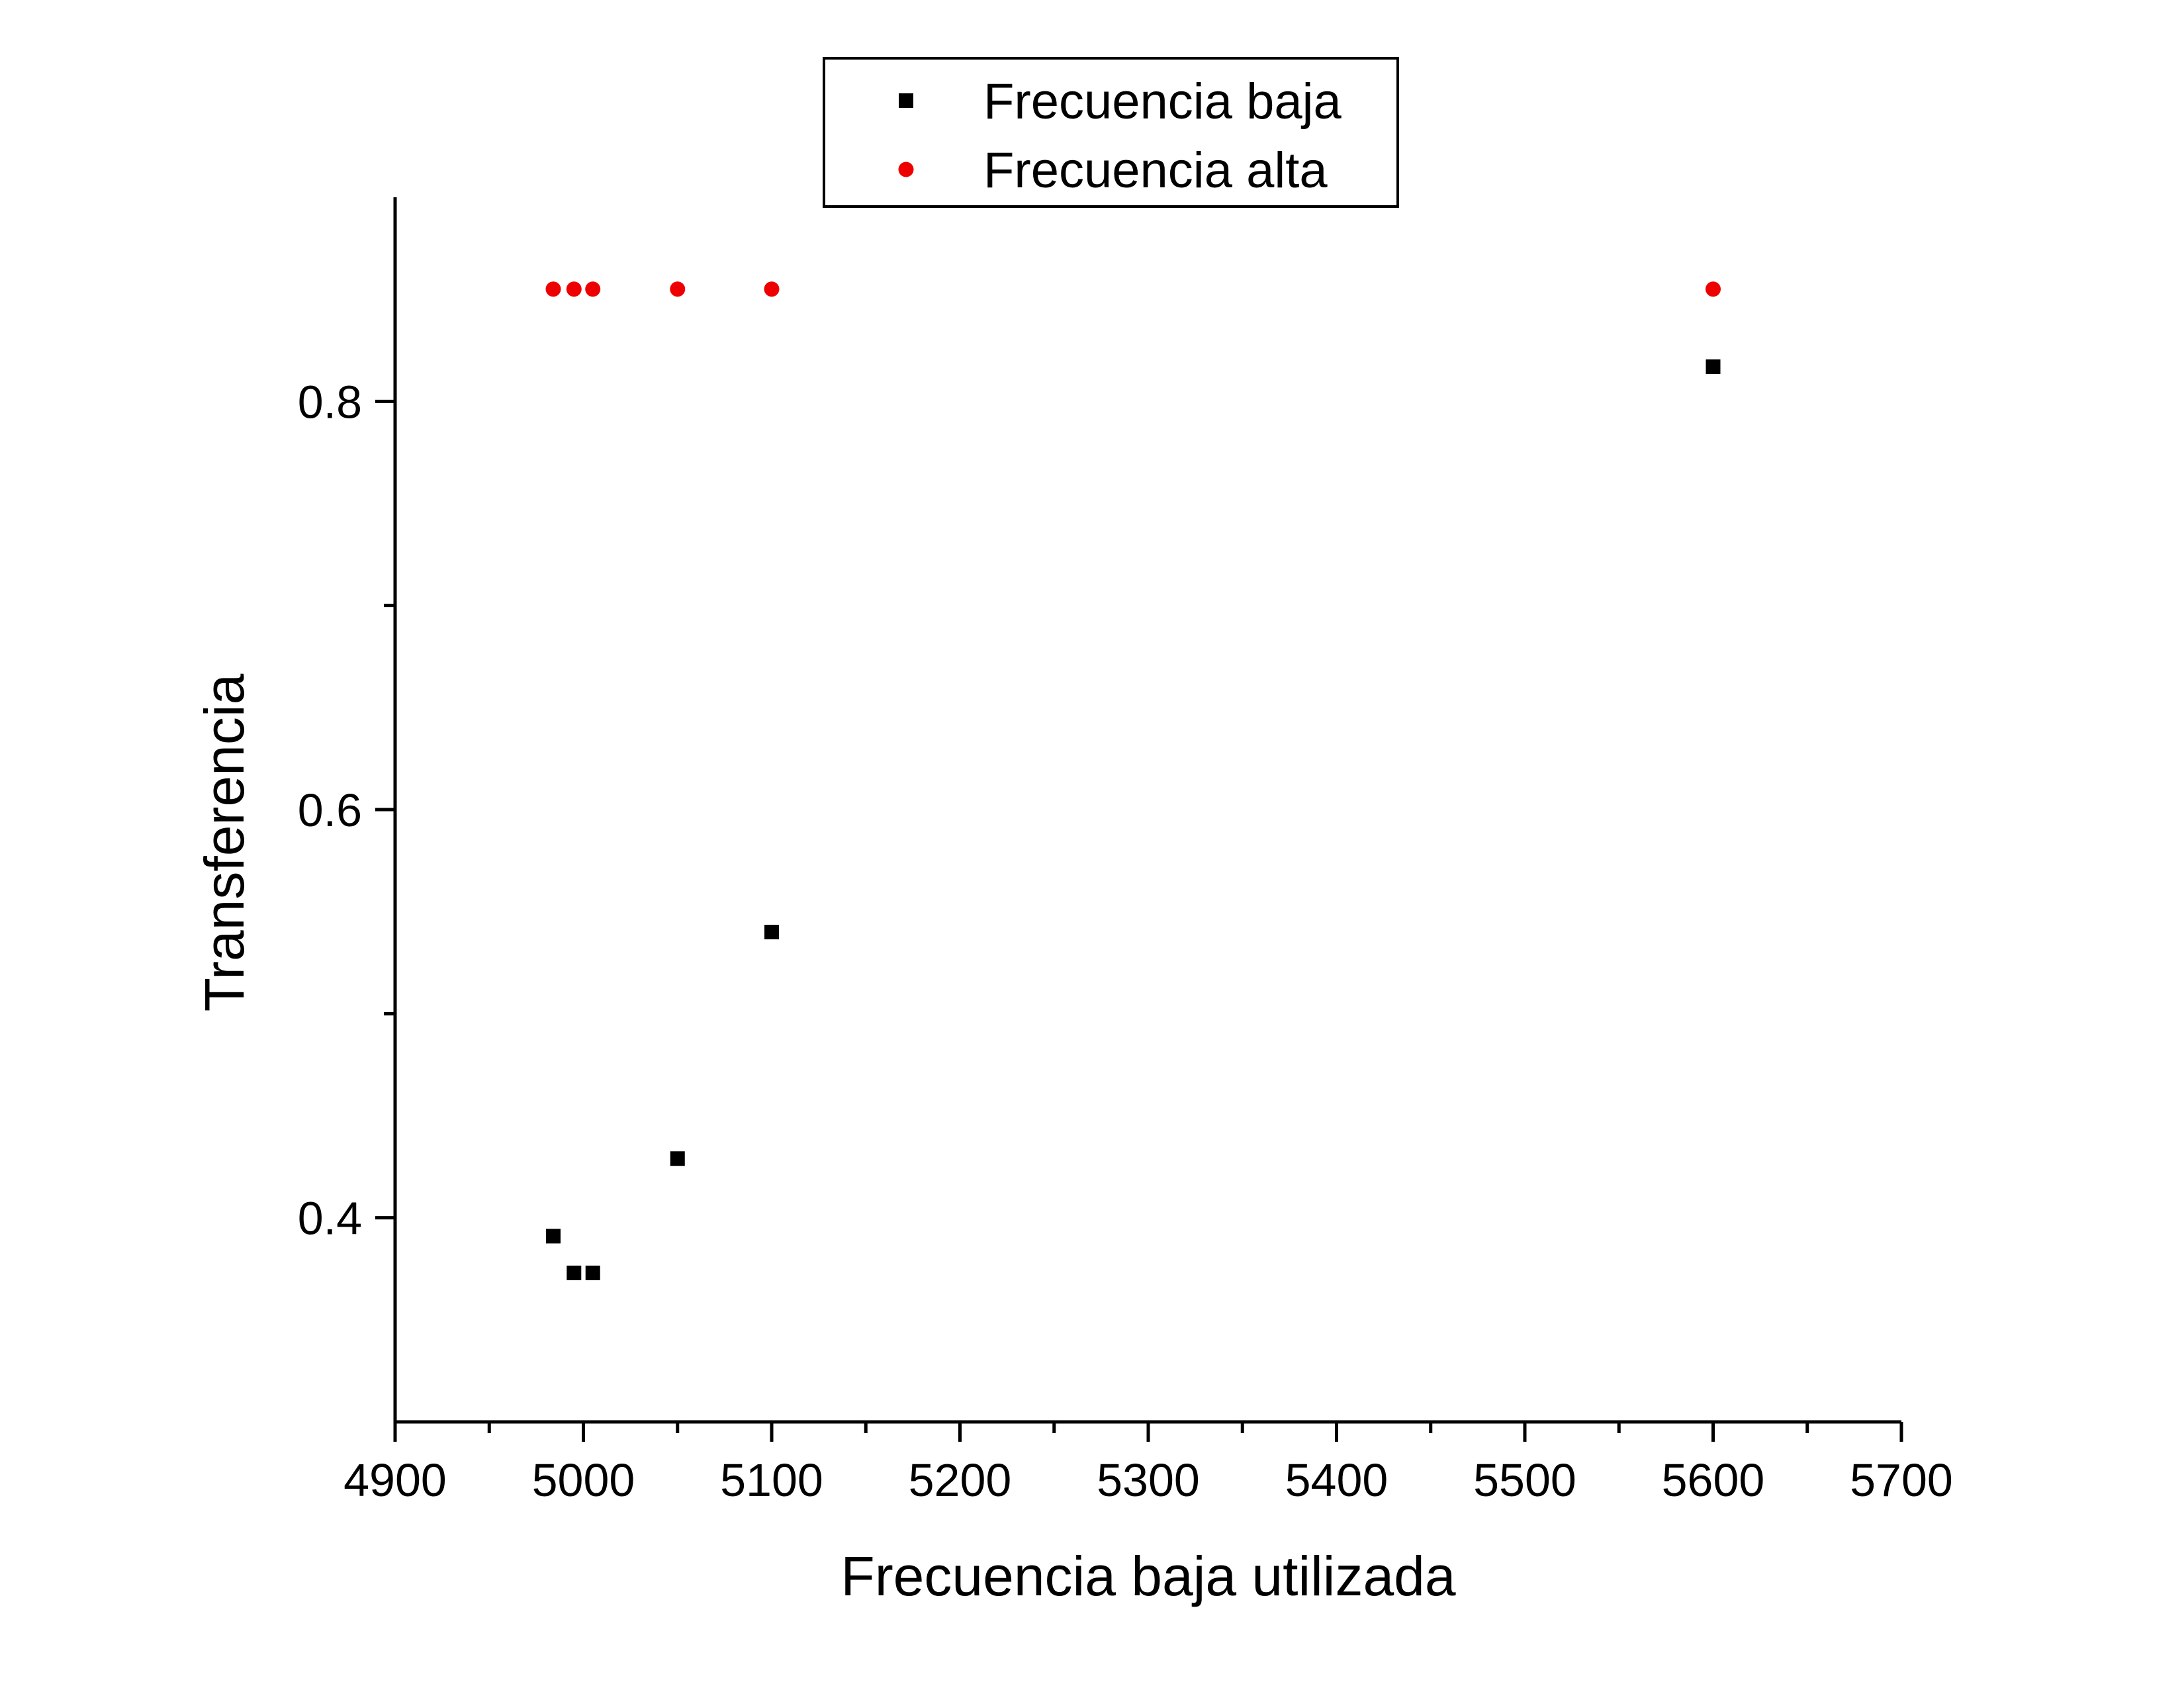 Image resolution: width=2184 pixels, height=1688 pixels. Describe the element at coordinates (224, 843) in the screenshot. I see `y-axis-title: Transferencia` at that location.